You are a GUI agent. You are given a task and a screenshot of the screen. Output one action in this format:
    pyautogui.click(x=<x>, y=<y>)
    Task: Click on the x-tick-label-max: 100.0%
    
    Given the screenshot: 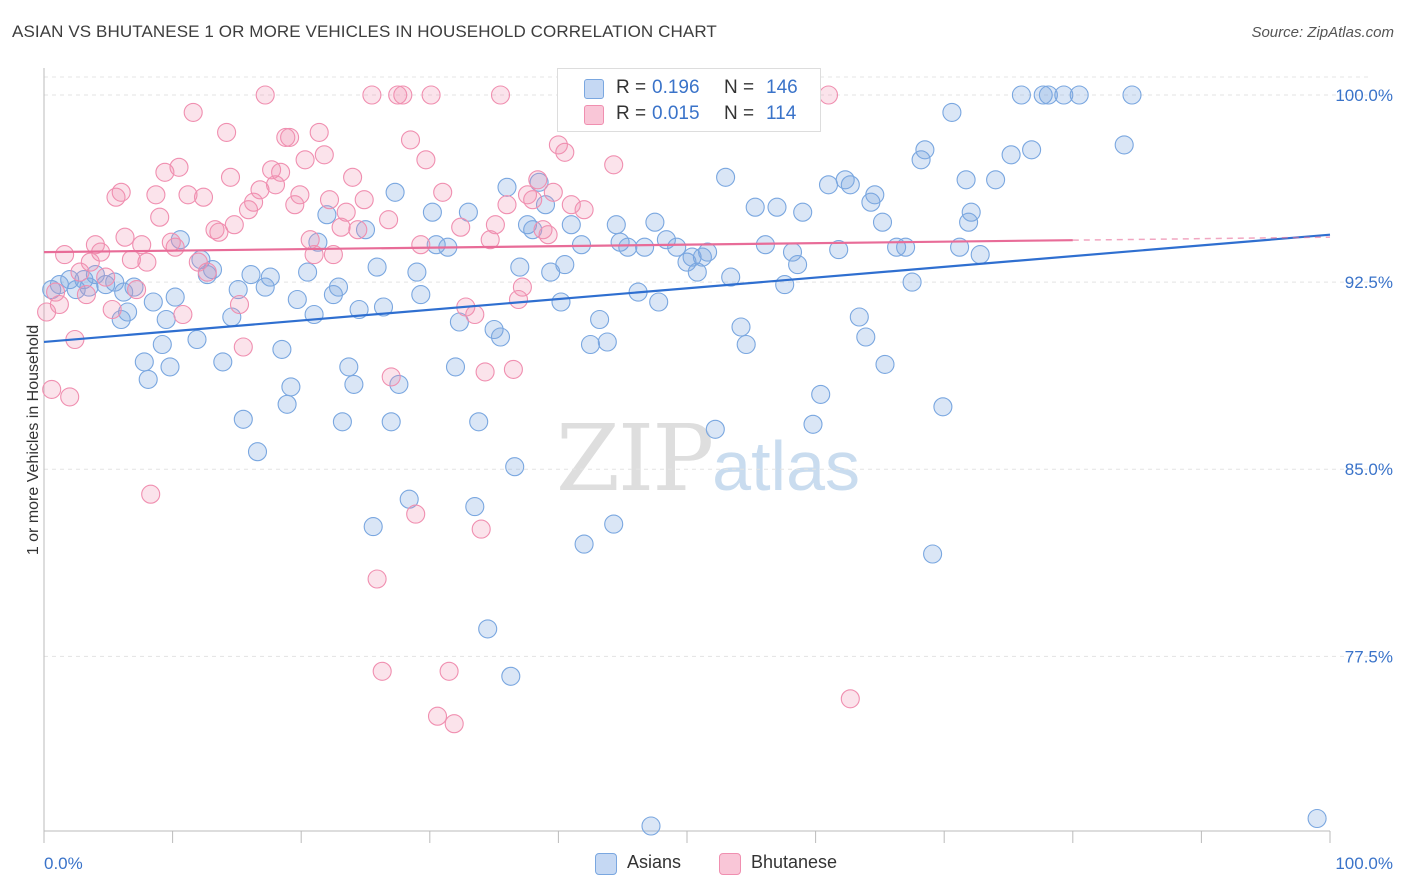 What is the action you would take?
    pyautogui.click(x=1364, y=863)
    